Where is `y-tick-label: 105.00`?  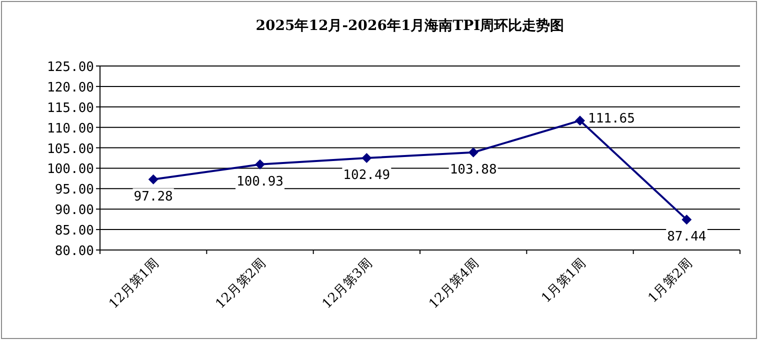 y-tick-label: 105.00 is located at coordinates (70, 149).